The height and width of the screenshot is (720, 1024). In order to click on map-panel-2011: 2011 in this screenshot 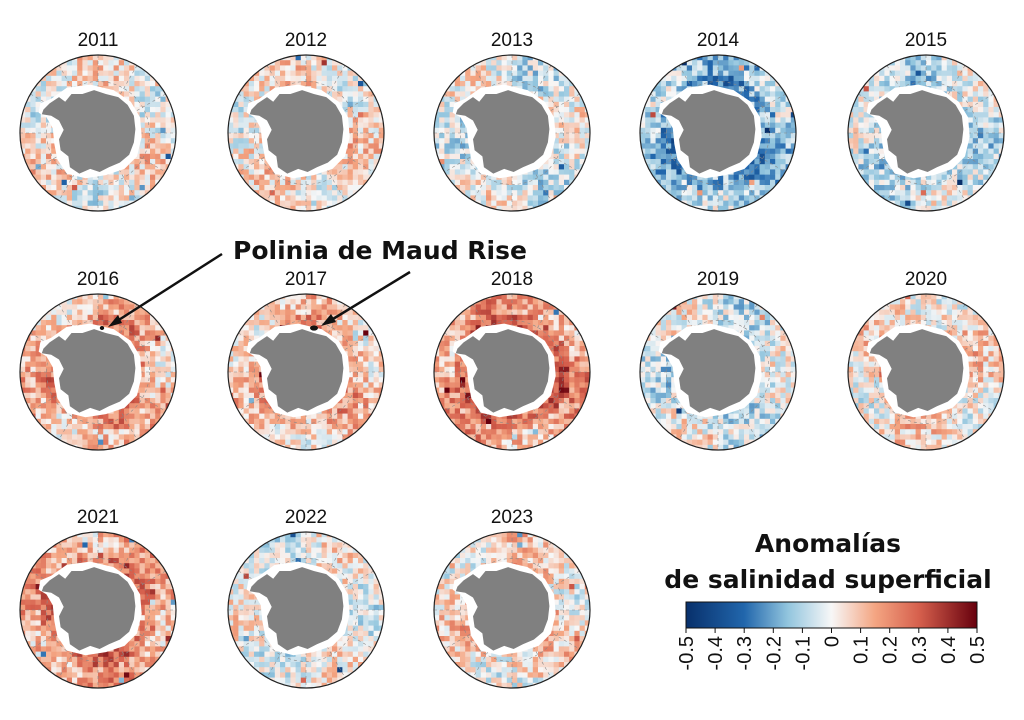, I will do `click(98, 121)`.